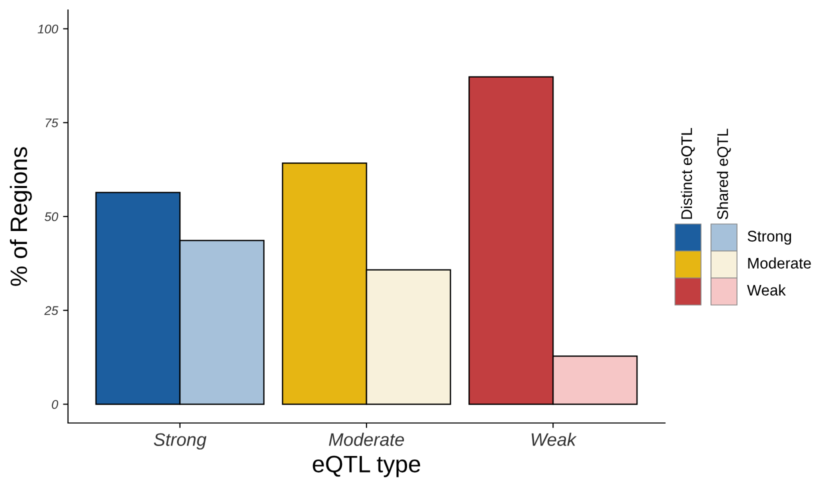 Image resolution: width=820 pixels, height=478 pixels. Describe the element at coordinates (366, 439) in the screenshot. I see `x-tick-label: Moderate` at that location.